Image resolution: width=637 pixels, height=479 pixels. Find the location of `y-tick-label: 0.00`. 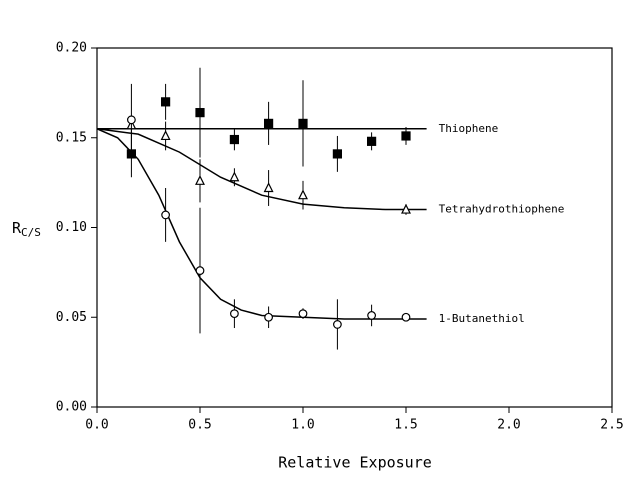

y-tick-label: 0.00 is located at coordinates (71, 407).